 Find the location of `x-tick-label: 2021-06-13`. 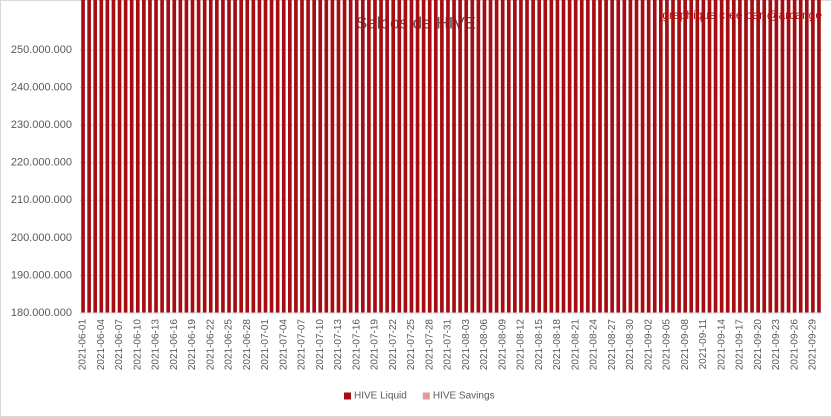

x-tick-label: 2021-06-13 is located at coordinates (156, 345).